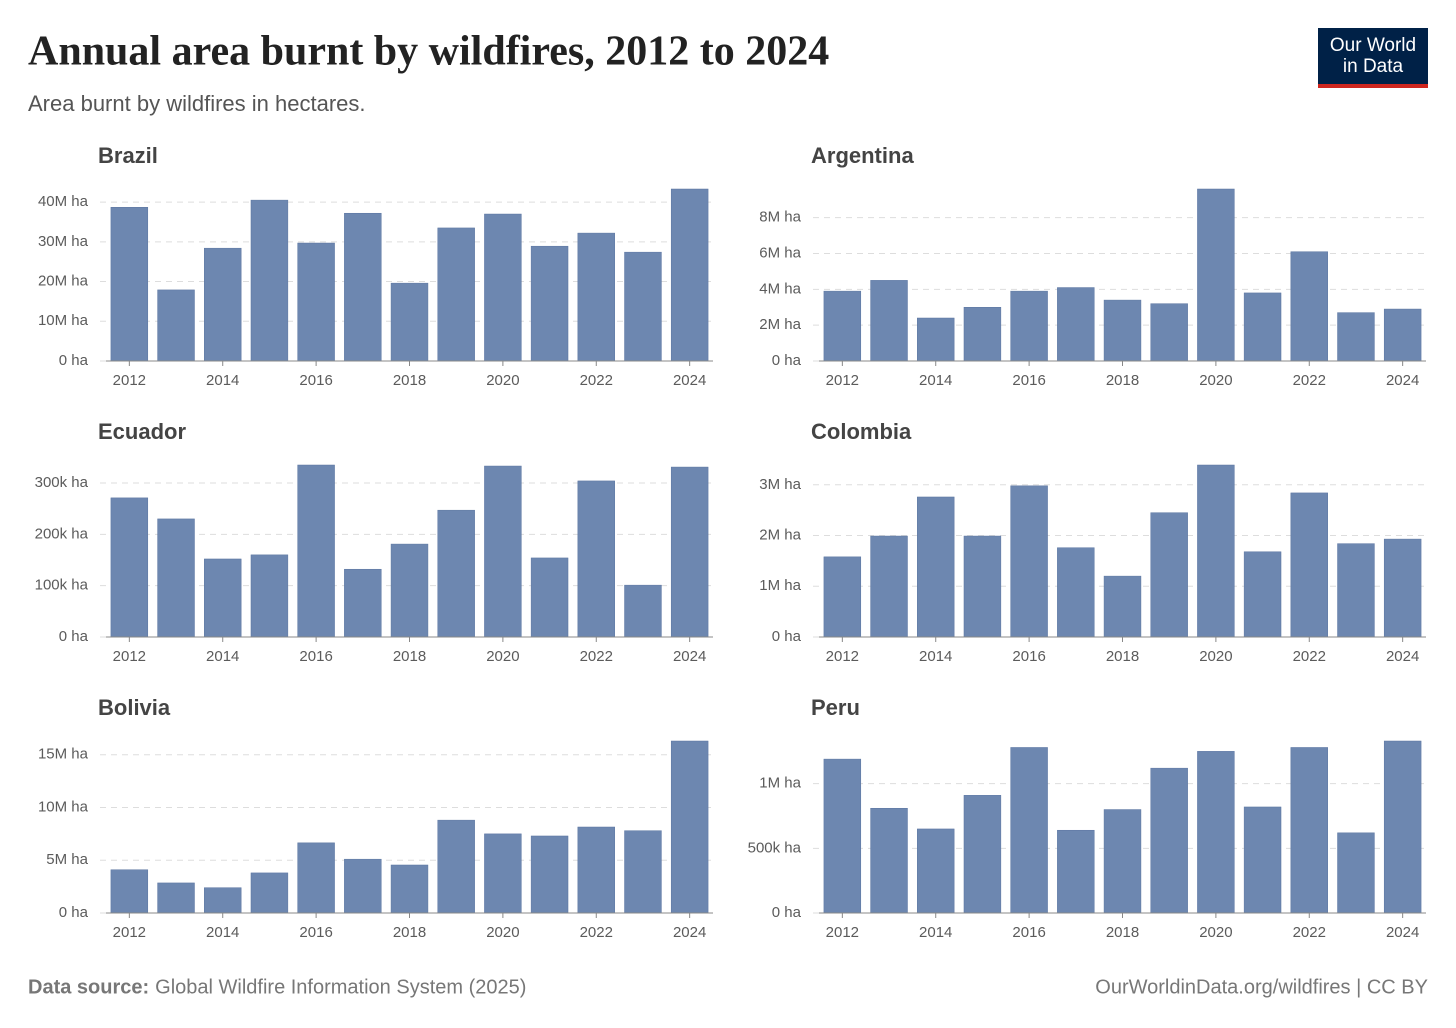 Image resolution: width=1456 pixels, height=1028 pixels. Describe the element at coordinates (862, 155) in the screenshot. I see `panel-title: Argentina` at that location.